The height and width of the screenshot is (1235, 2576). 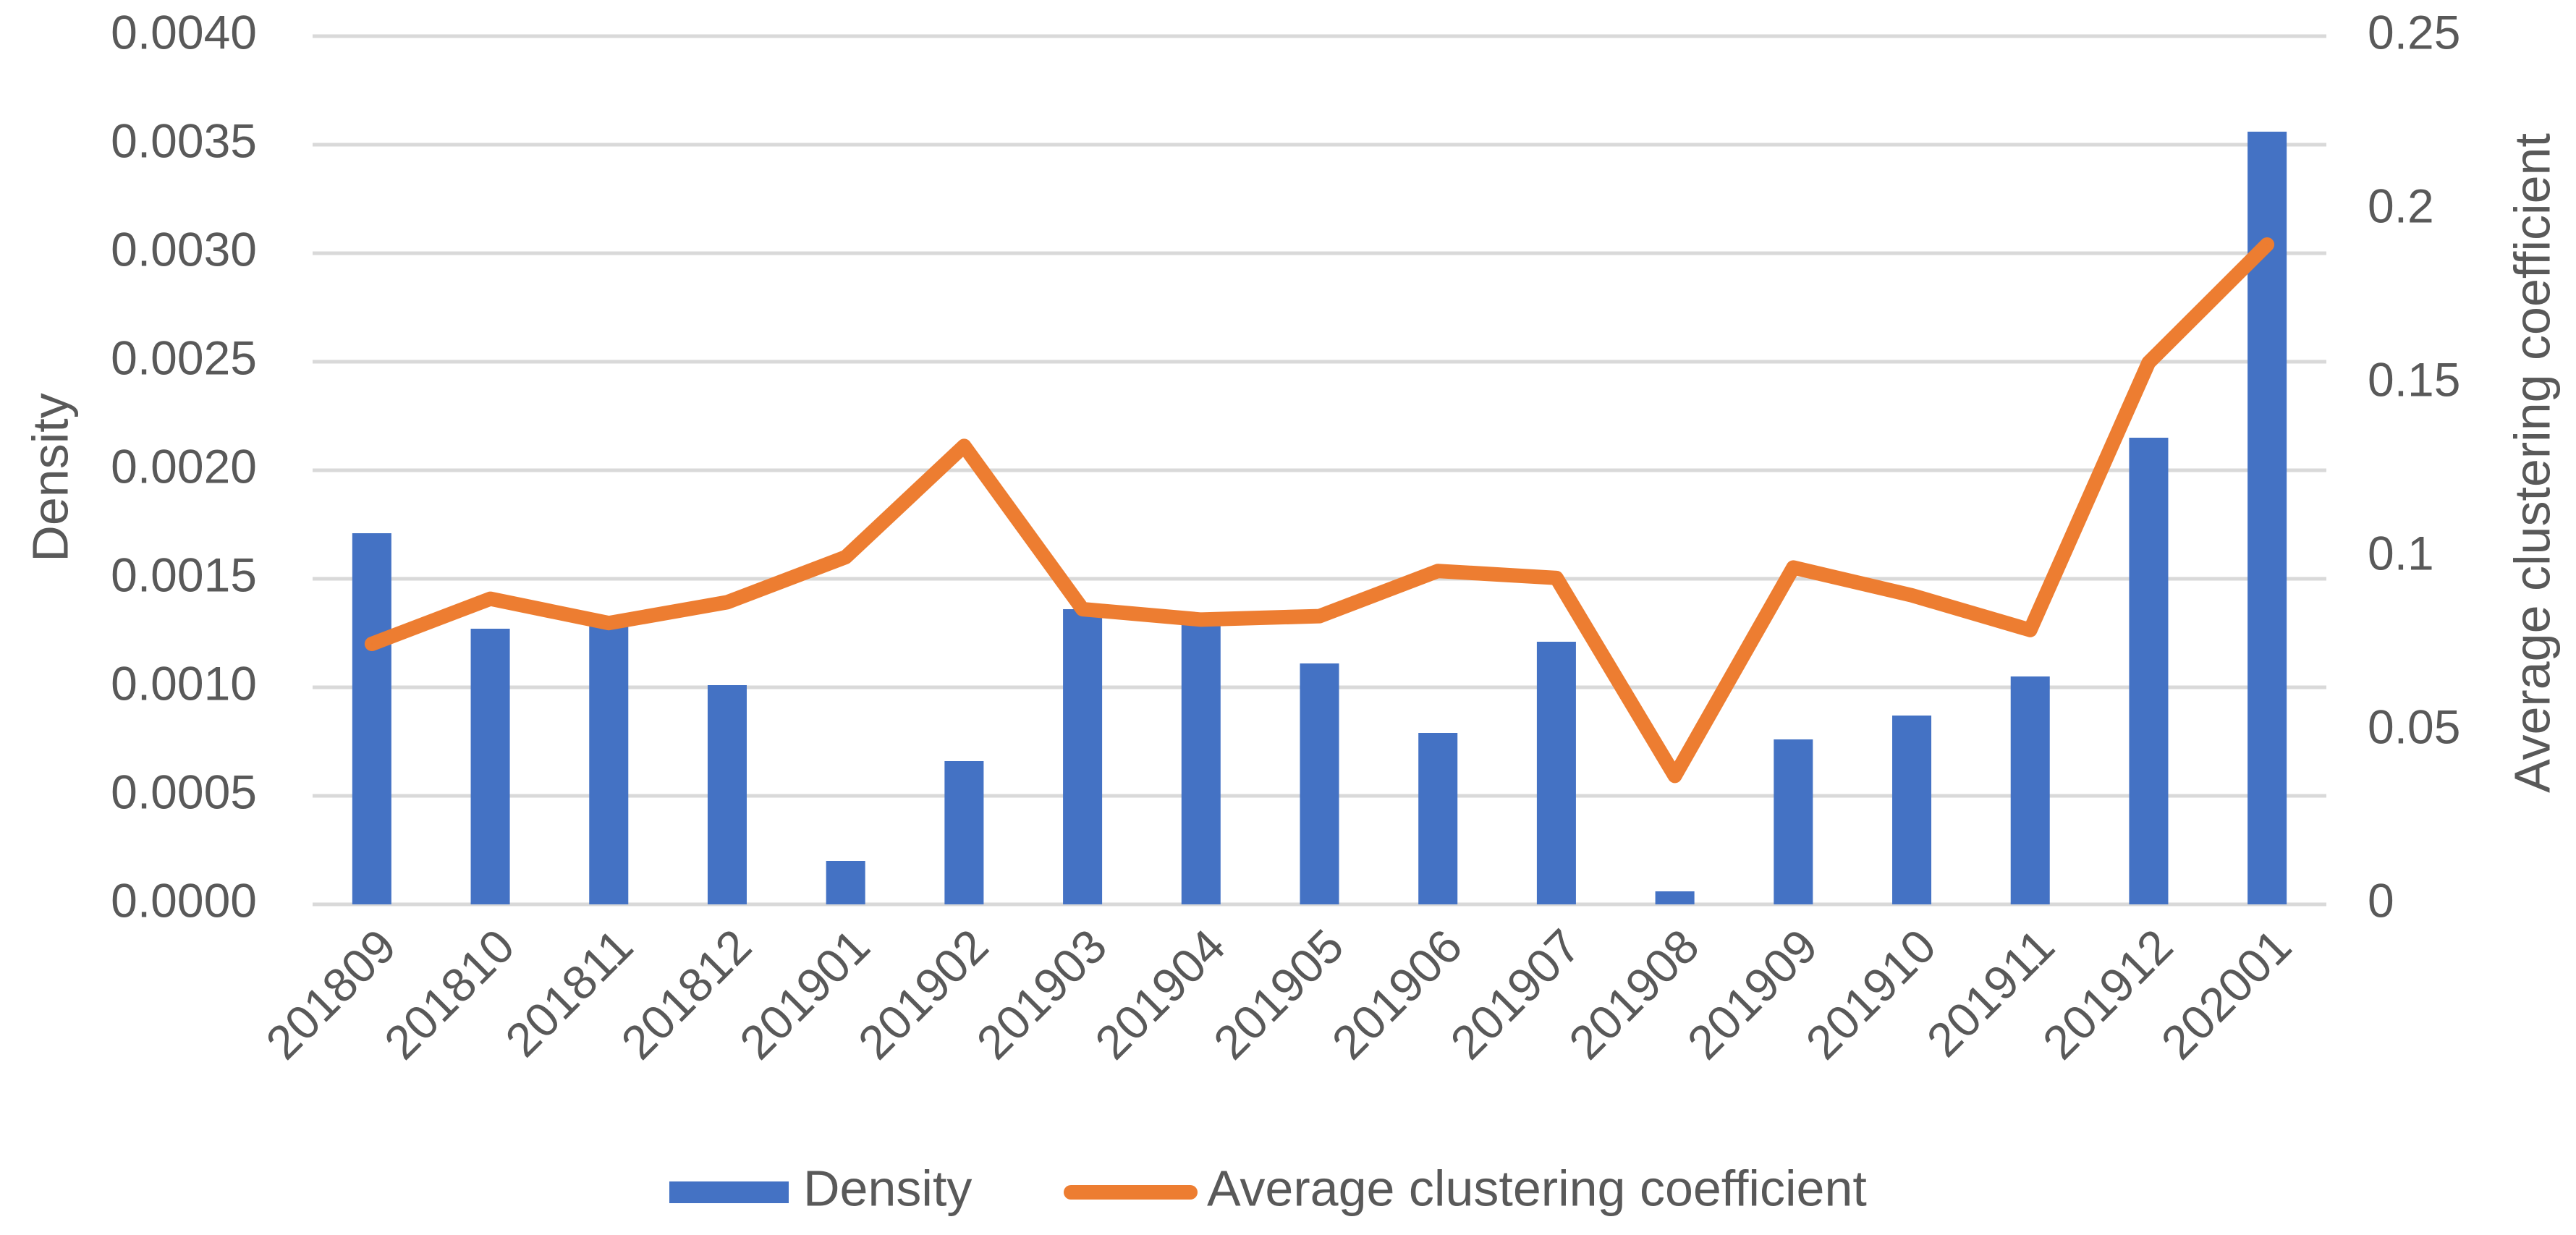 What do you see at coordinates (330, 994) in the screenshot?
I see `x-tick-label: 201809` at bounding box center [330, 994].